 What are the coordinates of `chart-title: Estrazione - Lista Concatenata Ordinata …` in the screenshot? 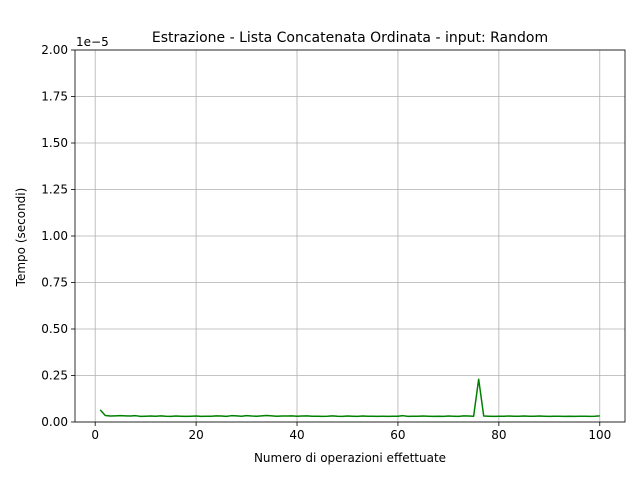 It's located at (350, 38).